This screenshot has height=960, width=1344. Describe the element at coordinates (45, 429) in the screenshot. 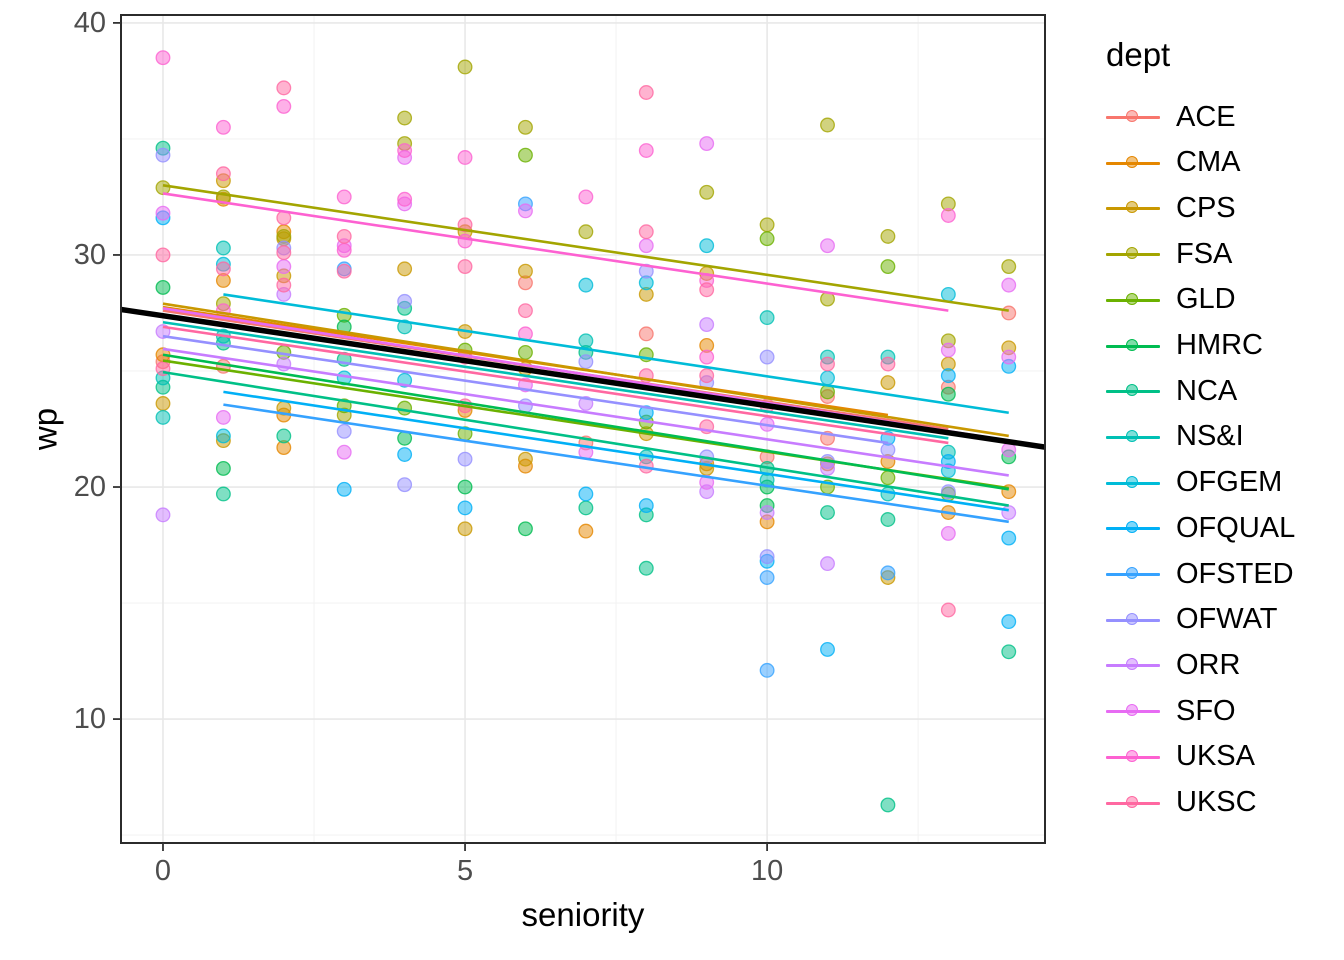

I see `y-axis-title: wp` at that location.